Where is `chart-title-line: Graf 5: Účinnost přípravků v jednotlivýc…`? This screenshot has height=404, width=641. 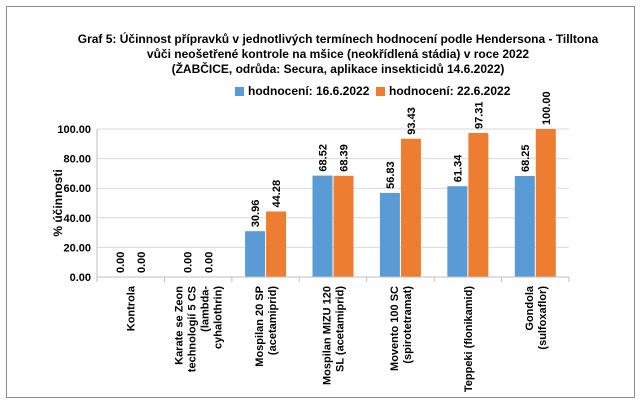
chart-title-line: Graf 5: Účinnost přípravků v jednotlivýc… is located at coordinates (338, 38).